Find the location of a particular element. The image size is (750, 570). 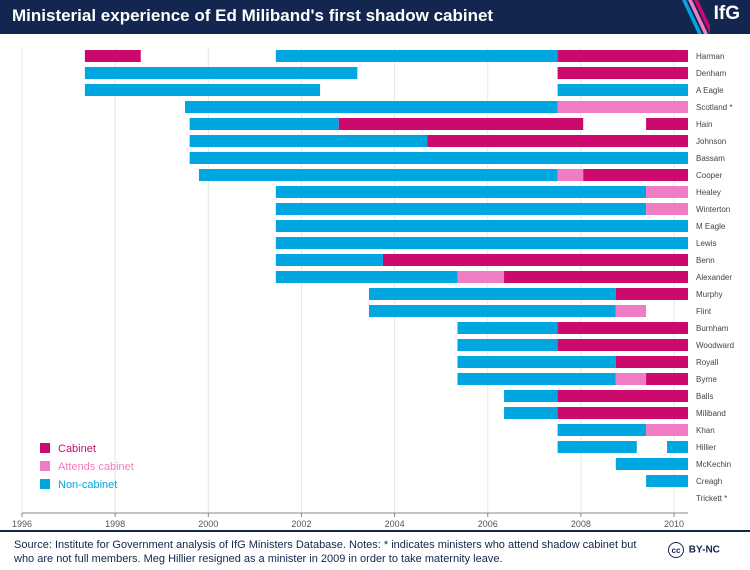

legend-label-noncabinet: Non-cabinet is located at coordinates (87, 485).